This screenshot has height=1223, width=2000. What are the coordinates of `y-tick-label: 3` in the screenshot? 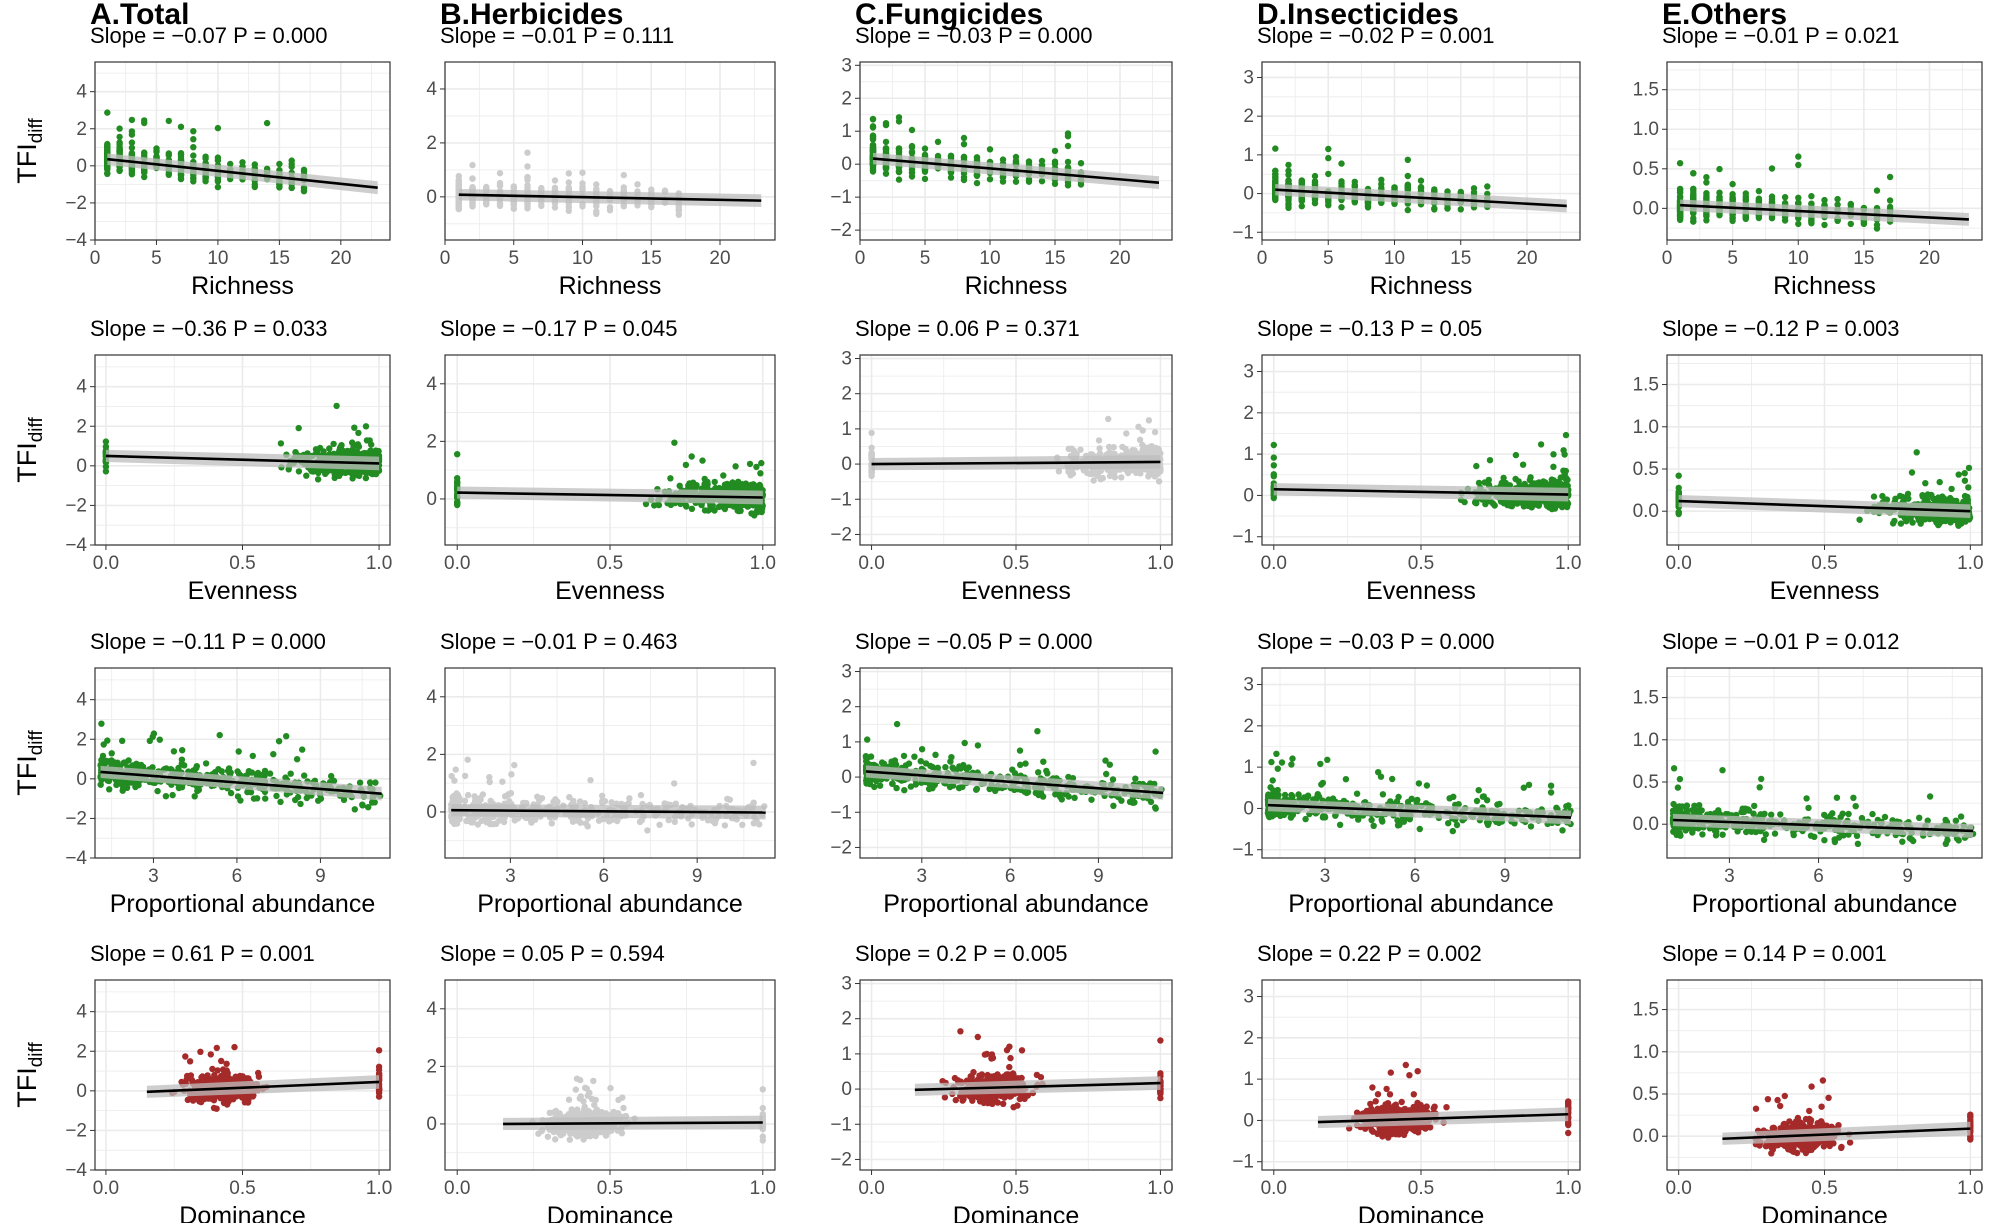 It's located at (1248, 372).